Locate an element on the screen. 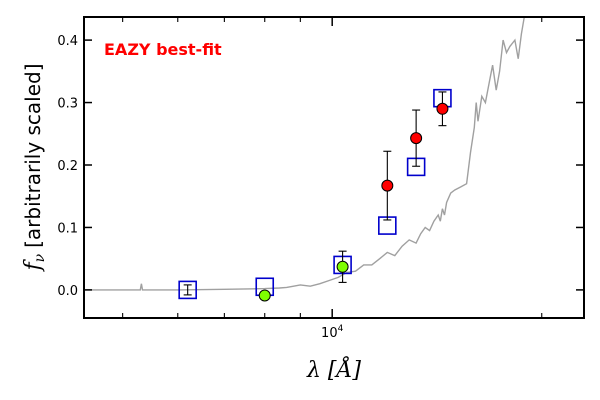  y-axis-label-subscript: ν is located at coordinates (40, 257).